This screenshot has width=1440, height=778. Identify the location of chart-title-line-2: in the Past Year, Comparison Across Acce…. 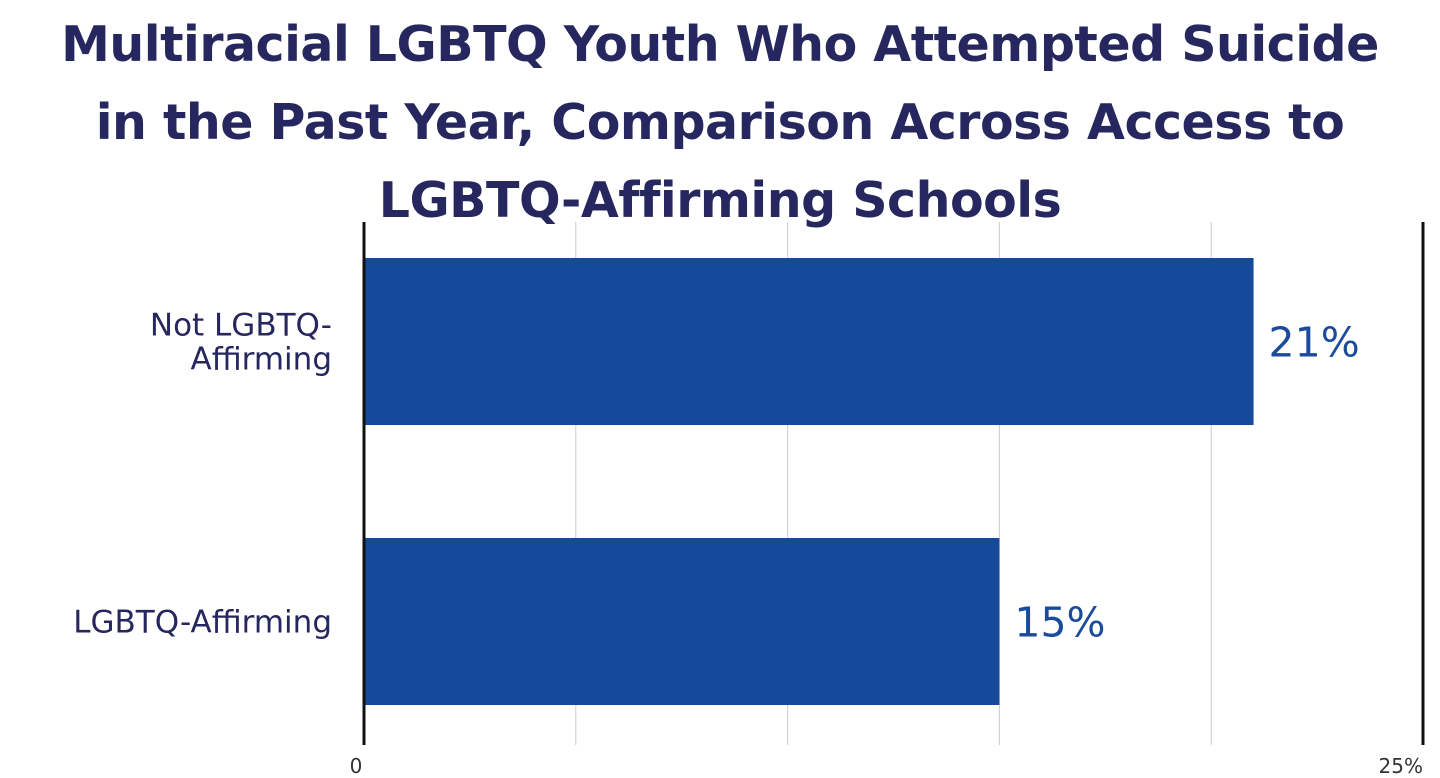
(720, 122).